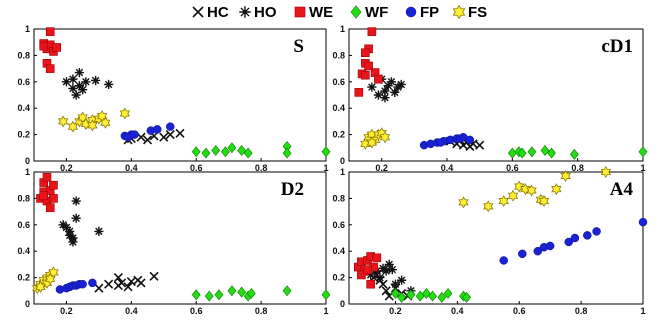  I want to click on ytick-label: 0, so click(27, 161).